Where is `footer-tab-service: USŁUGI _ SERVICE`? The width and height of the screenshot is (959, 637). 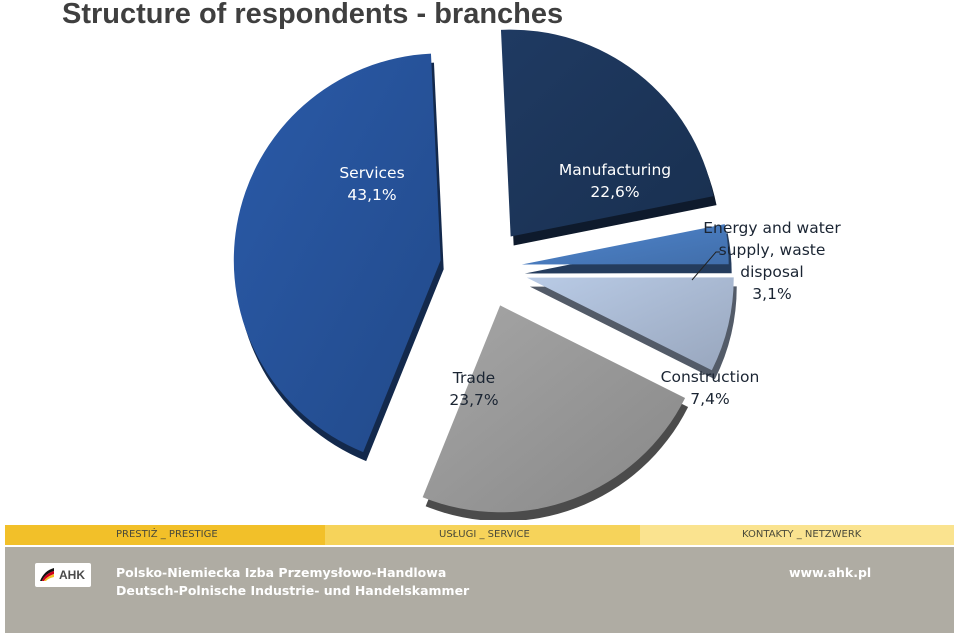 footer-tab-service: USŁUGI _ SERVICE is located at coordinates (482, 535).